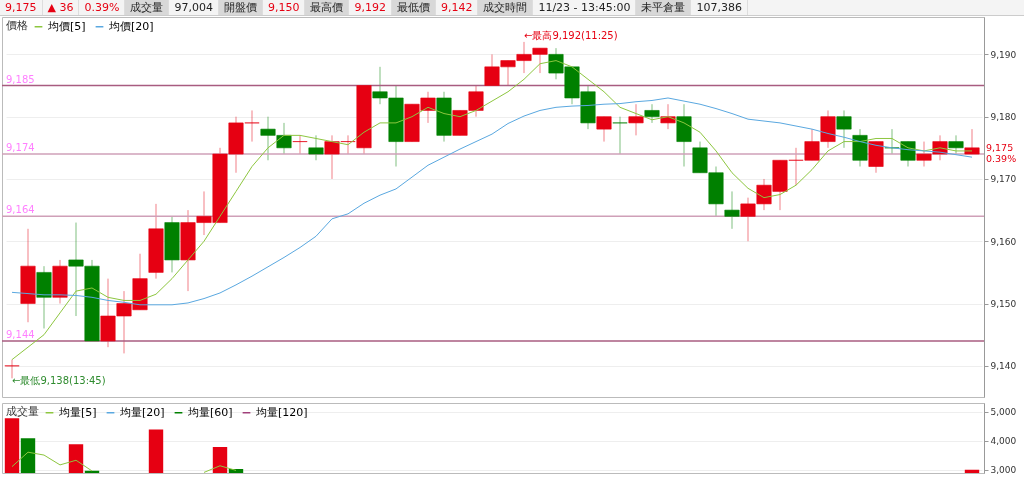 The height and width of the screenshot is (477, 1024). I want to click on text: 成交量, so click(147, 7).